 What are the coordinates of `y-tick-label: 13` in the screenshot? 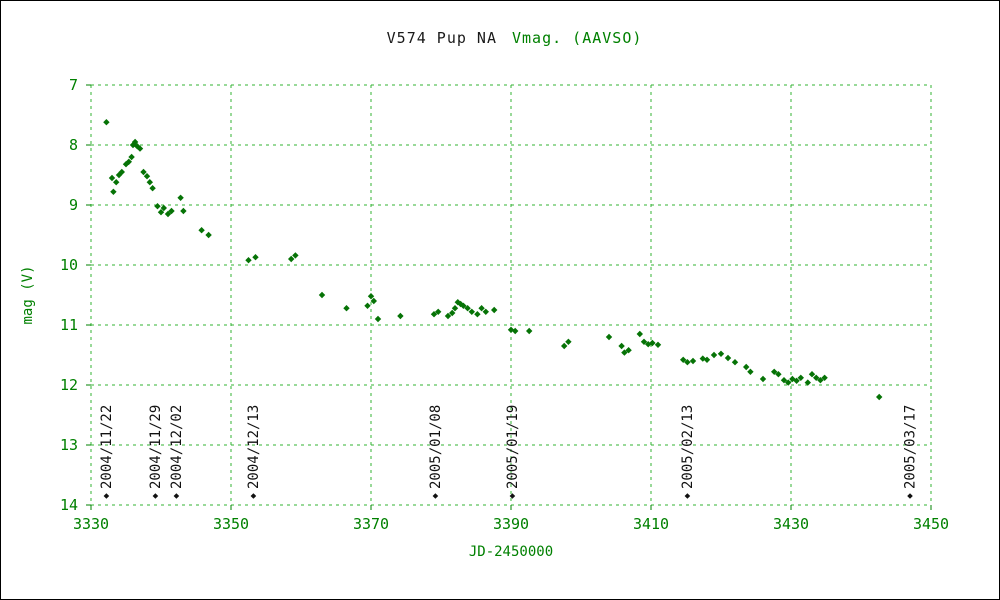 It's located at (69, 445).